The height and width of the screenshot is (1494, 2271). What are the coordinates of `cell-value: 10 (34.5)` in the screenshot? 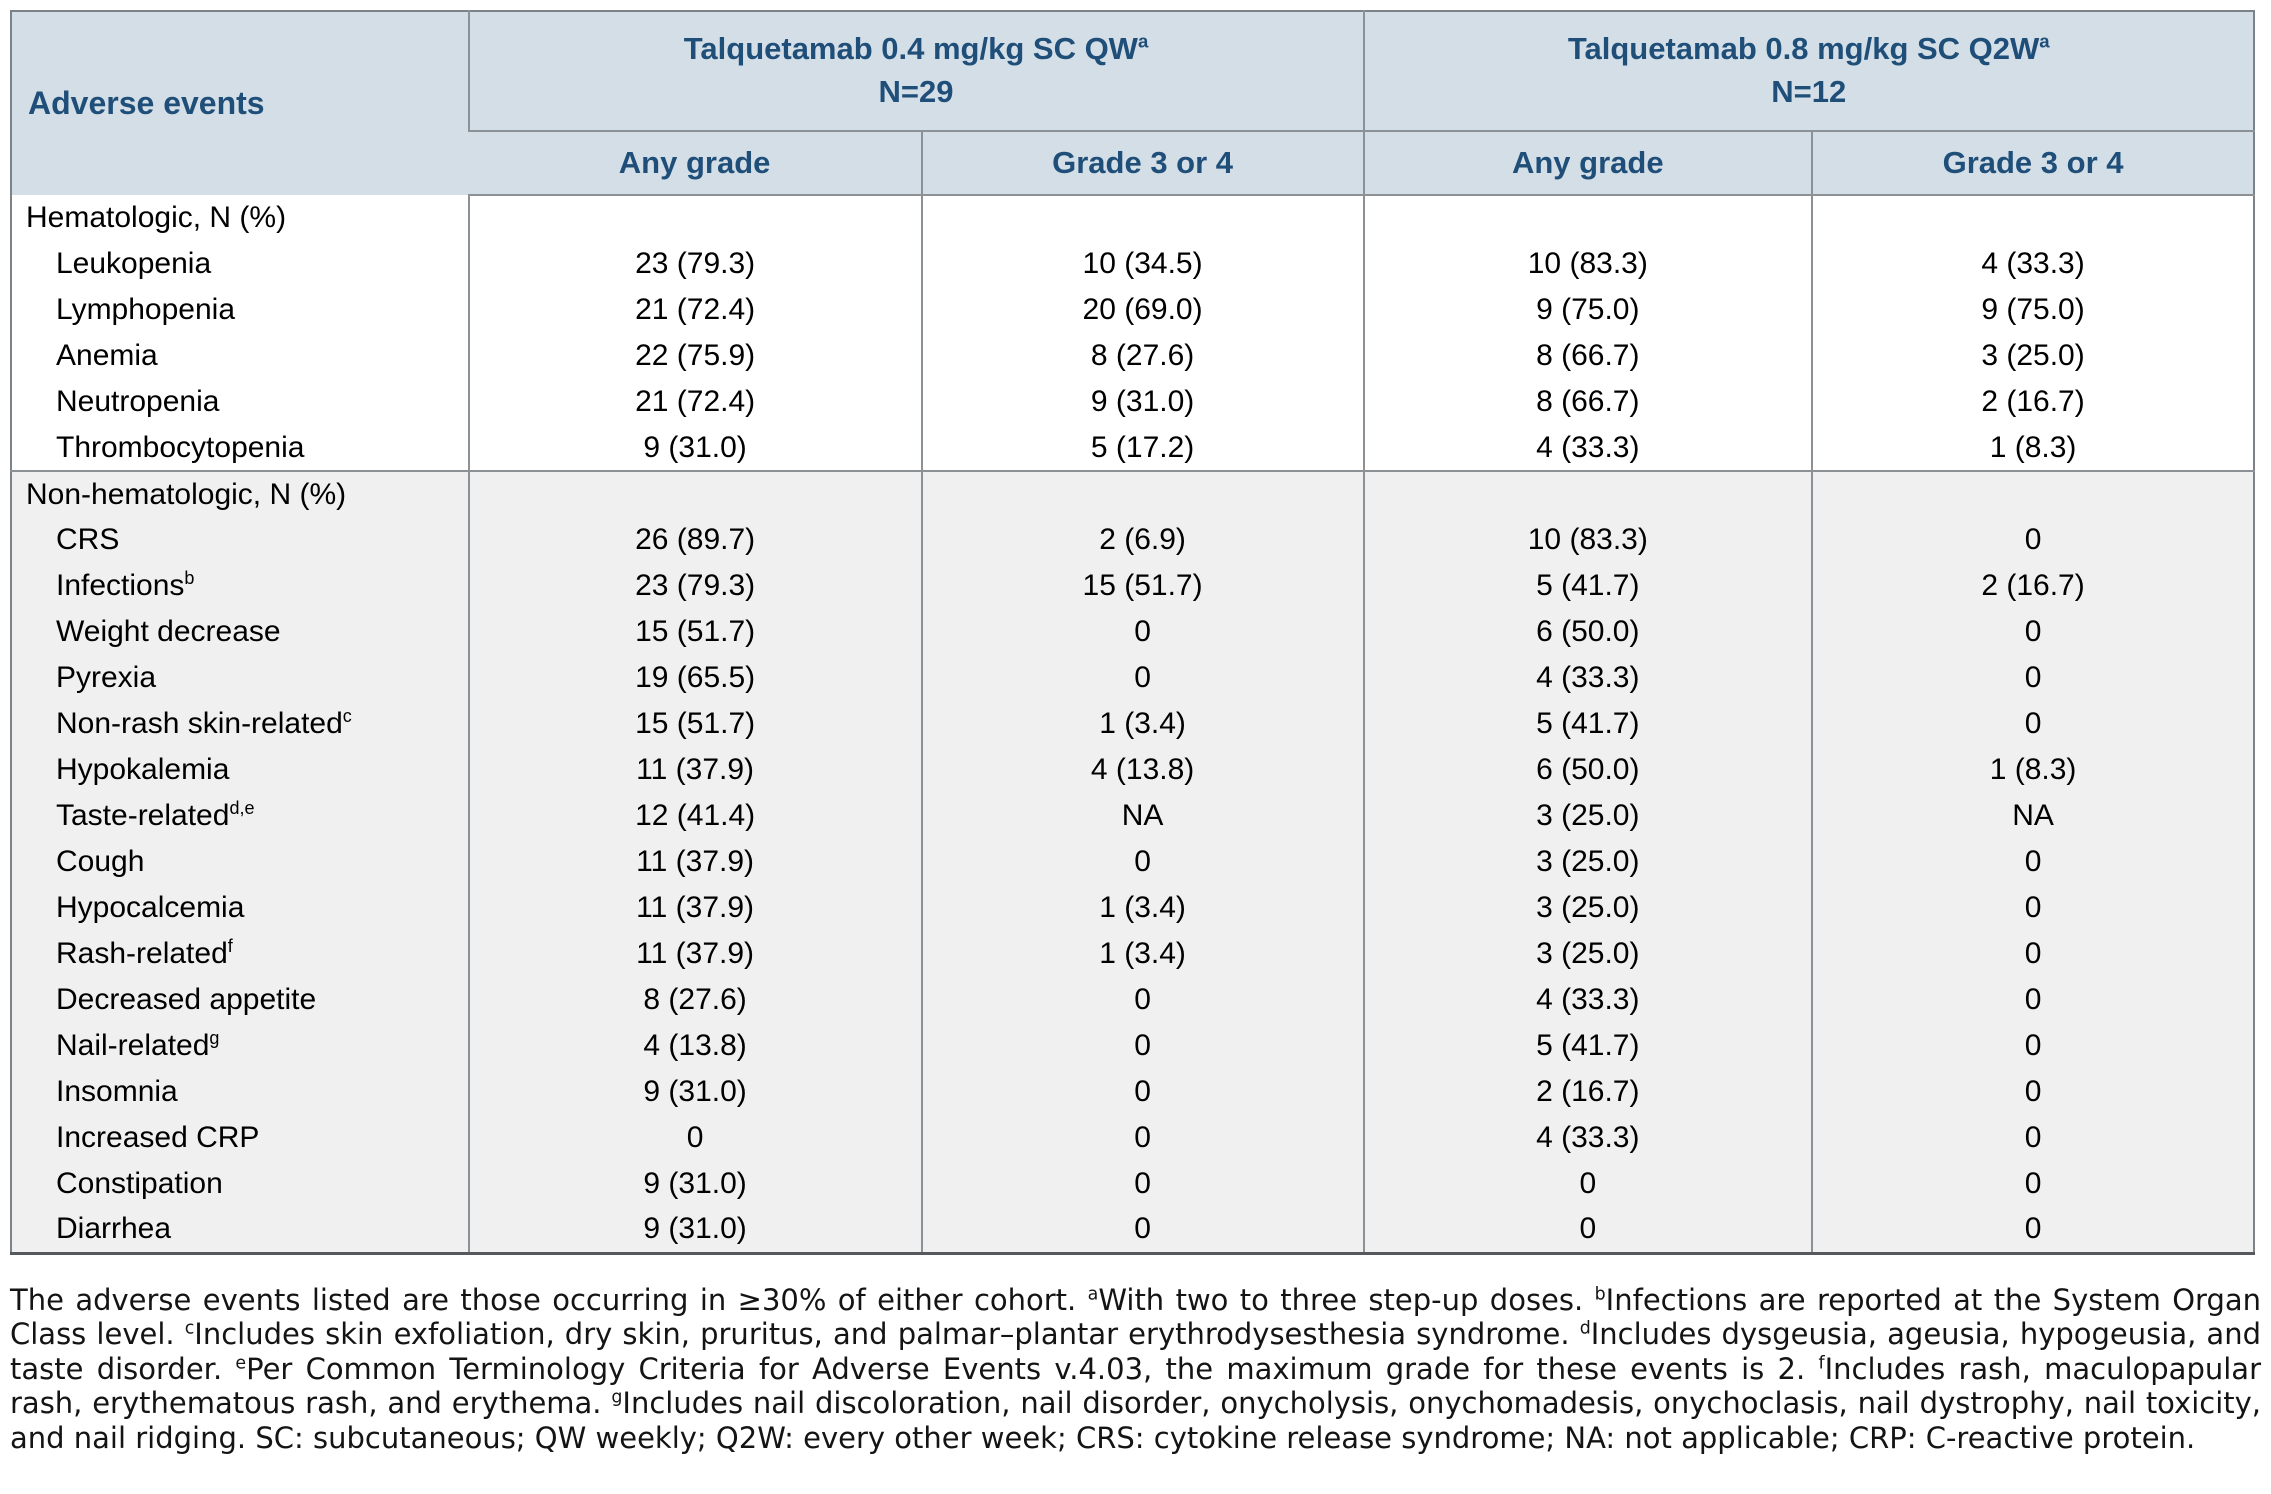 It's located at (1142, 264).